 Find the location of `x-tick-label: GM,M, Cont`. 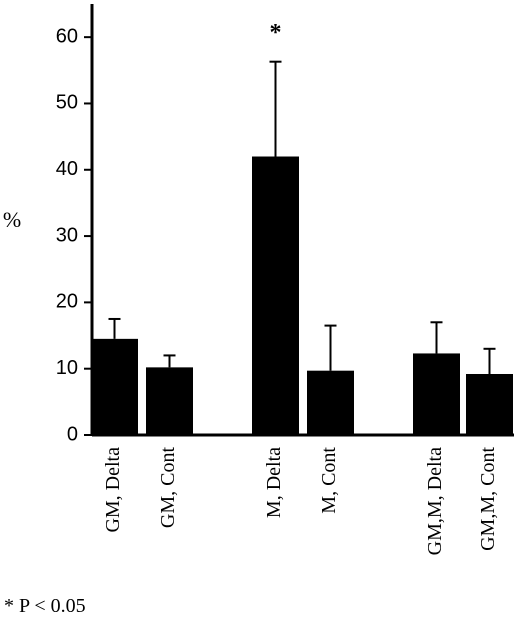

x-tick-label: GM,M, Cont is located at coordinates (488, 499).